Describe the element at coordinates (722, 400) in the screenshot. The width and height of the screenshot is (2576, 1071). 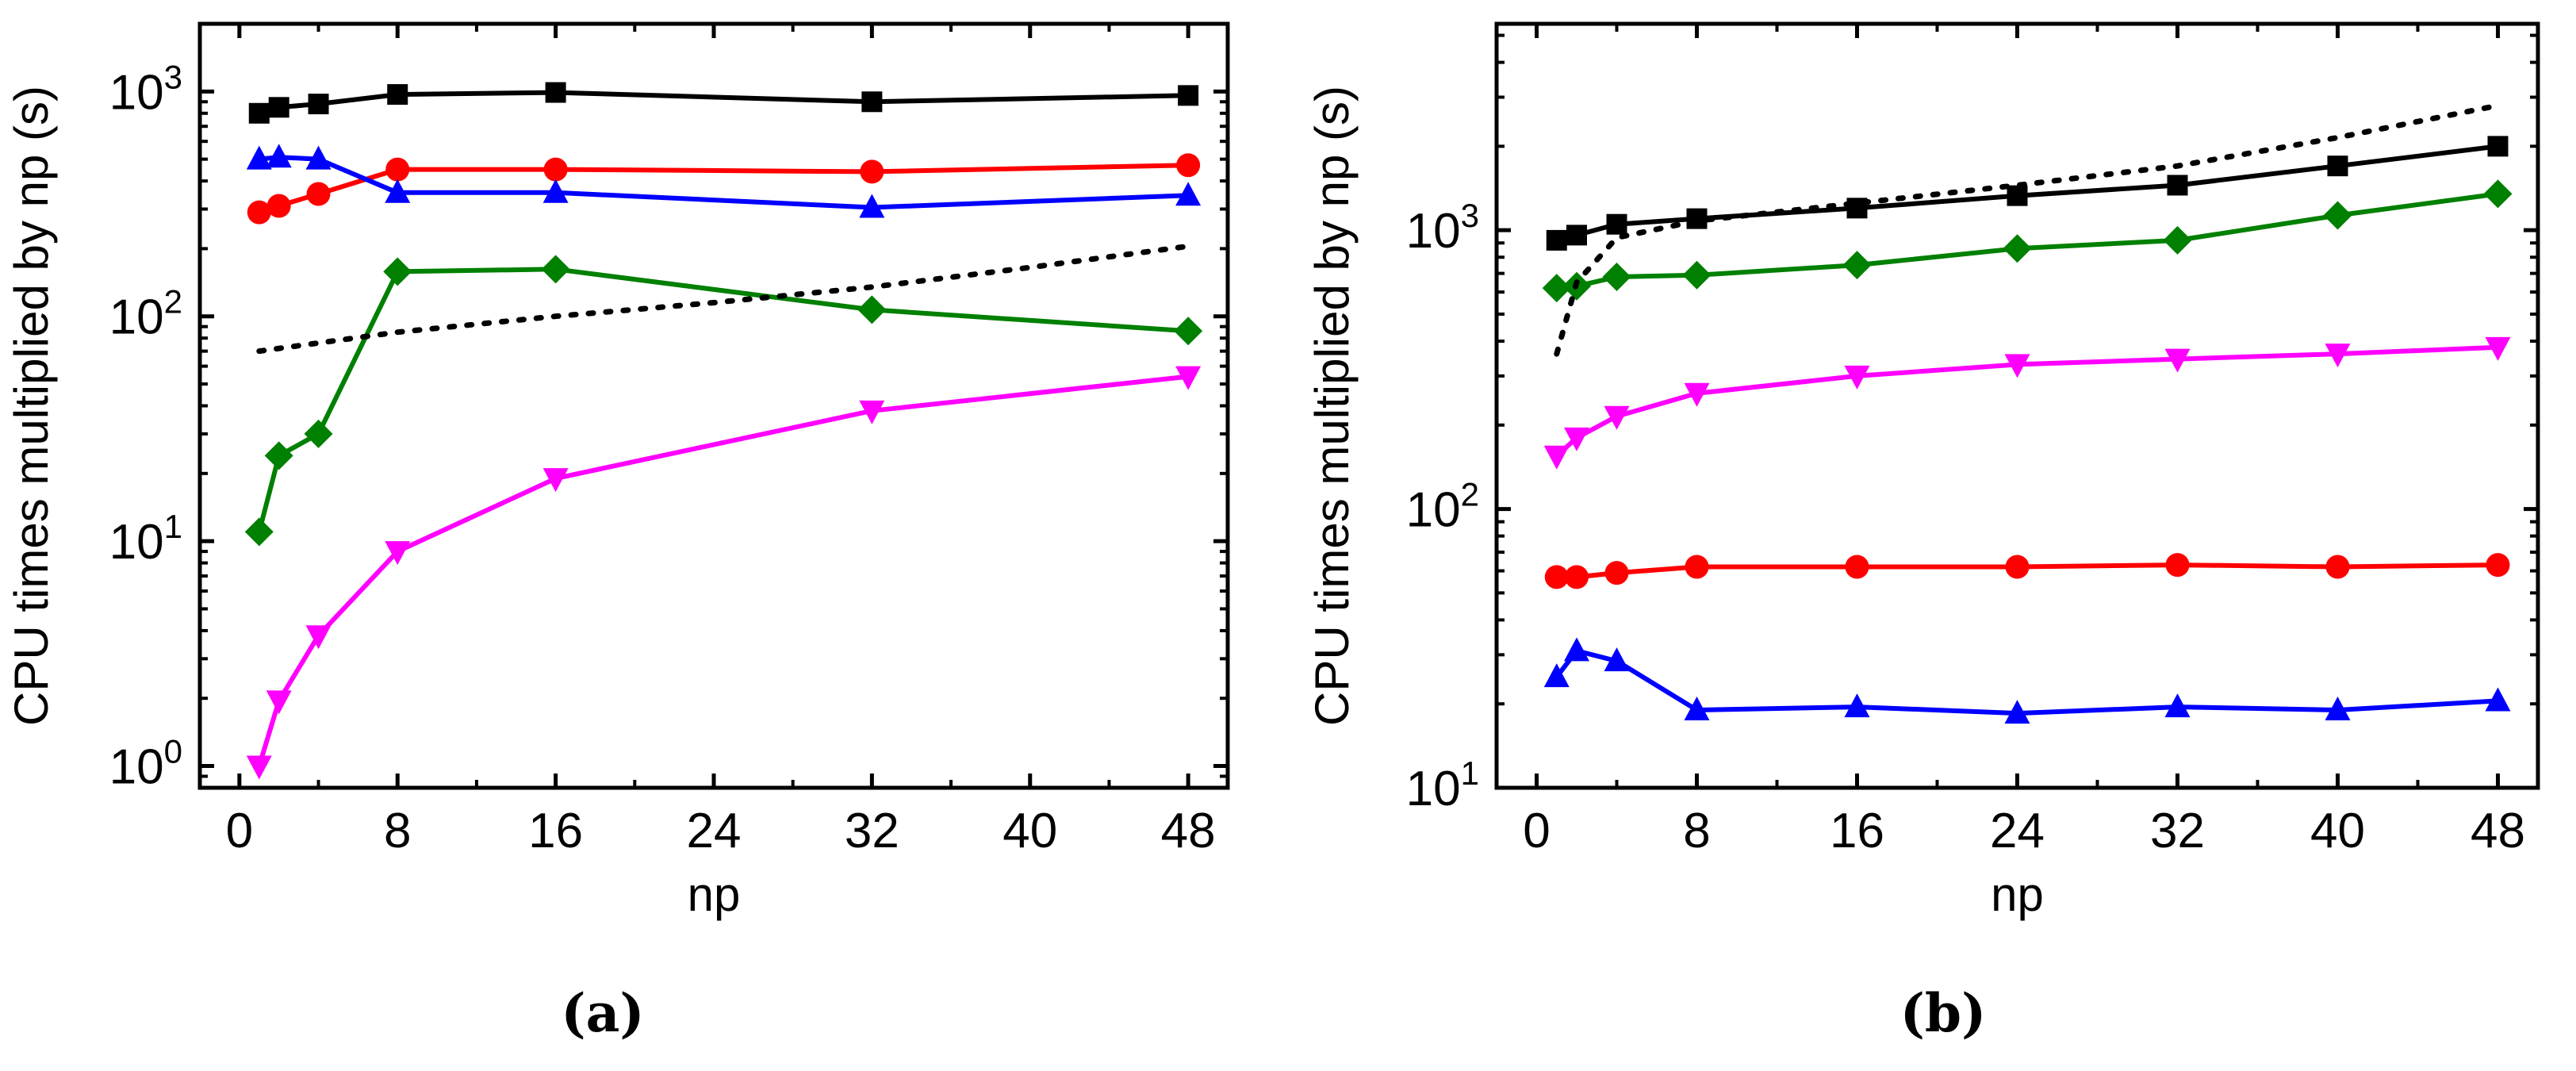
I see `series-line-green` at that location.